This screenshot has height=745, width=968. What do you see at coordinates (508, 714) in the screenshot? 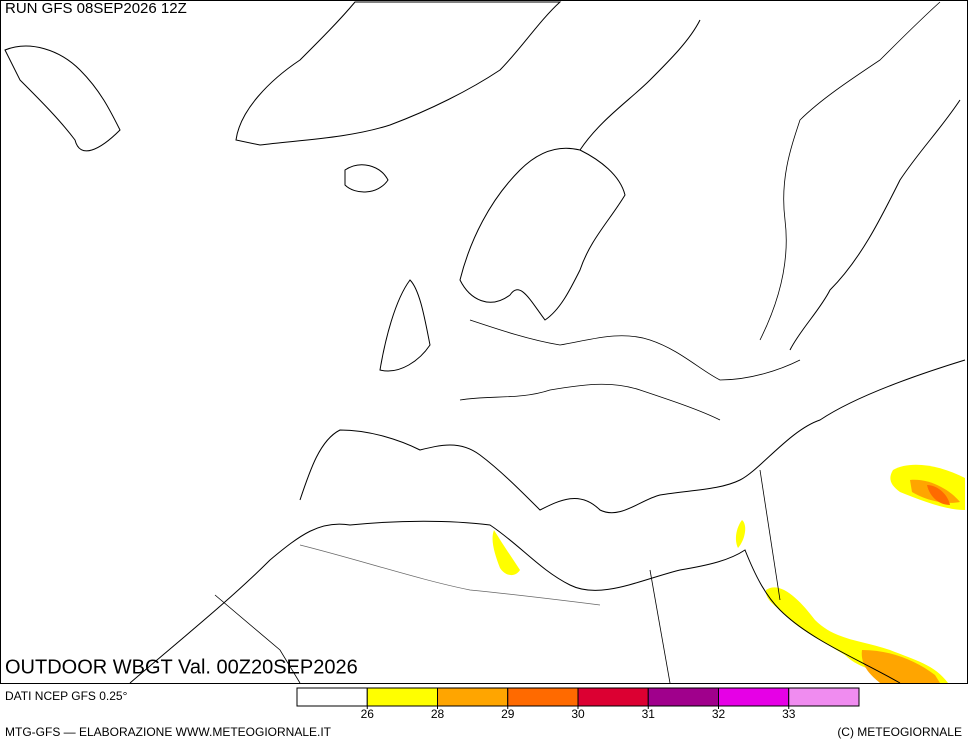
I see `legend-tick-label: 29` at bounding box center [508, 714].